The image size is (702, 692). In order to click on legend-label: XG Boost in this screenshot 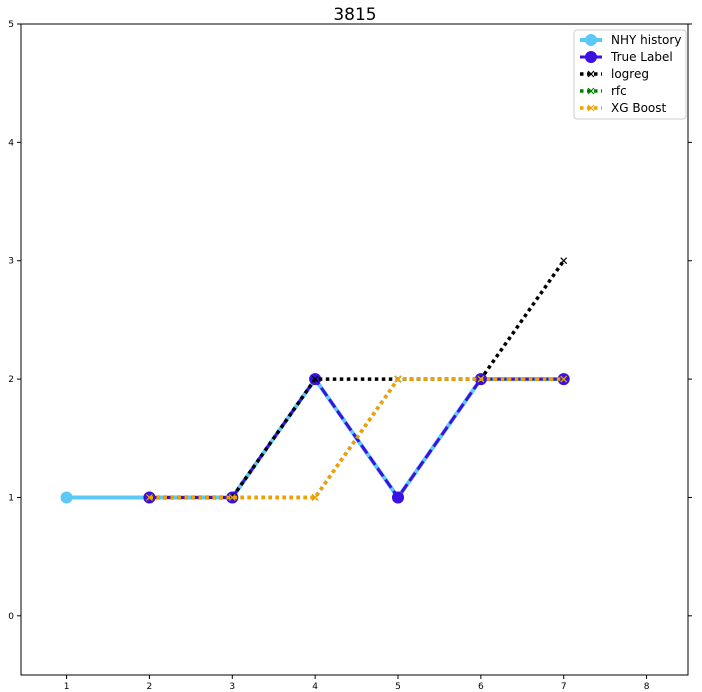, I will do `click(639, 108)`.